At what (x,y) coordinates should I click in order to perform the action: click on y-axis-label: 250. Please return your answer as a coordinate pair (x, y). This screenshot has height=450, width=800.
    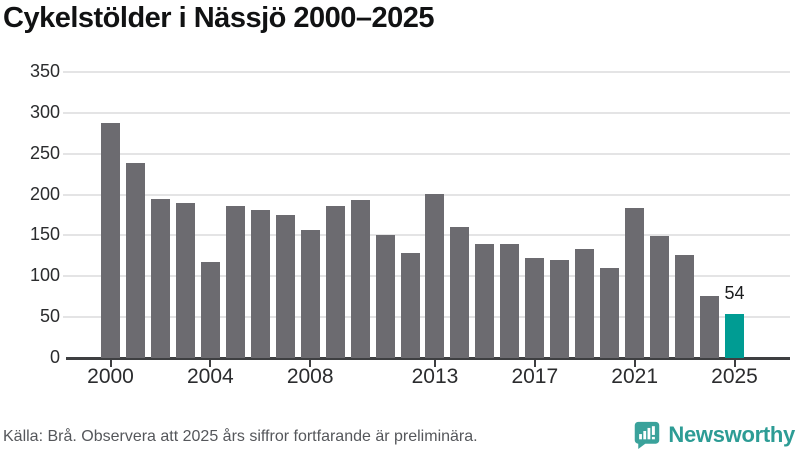
    Looking at the image, I should click on (44, 152).